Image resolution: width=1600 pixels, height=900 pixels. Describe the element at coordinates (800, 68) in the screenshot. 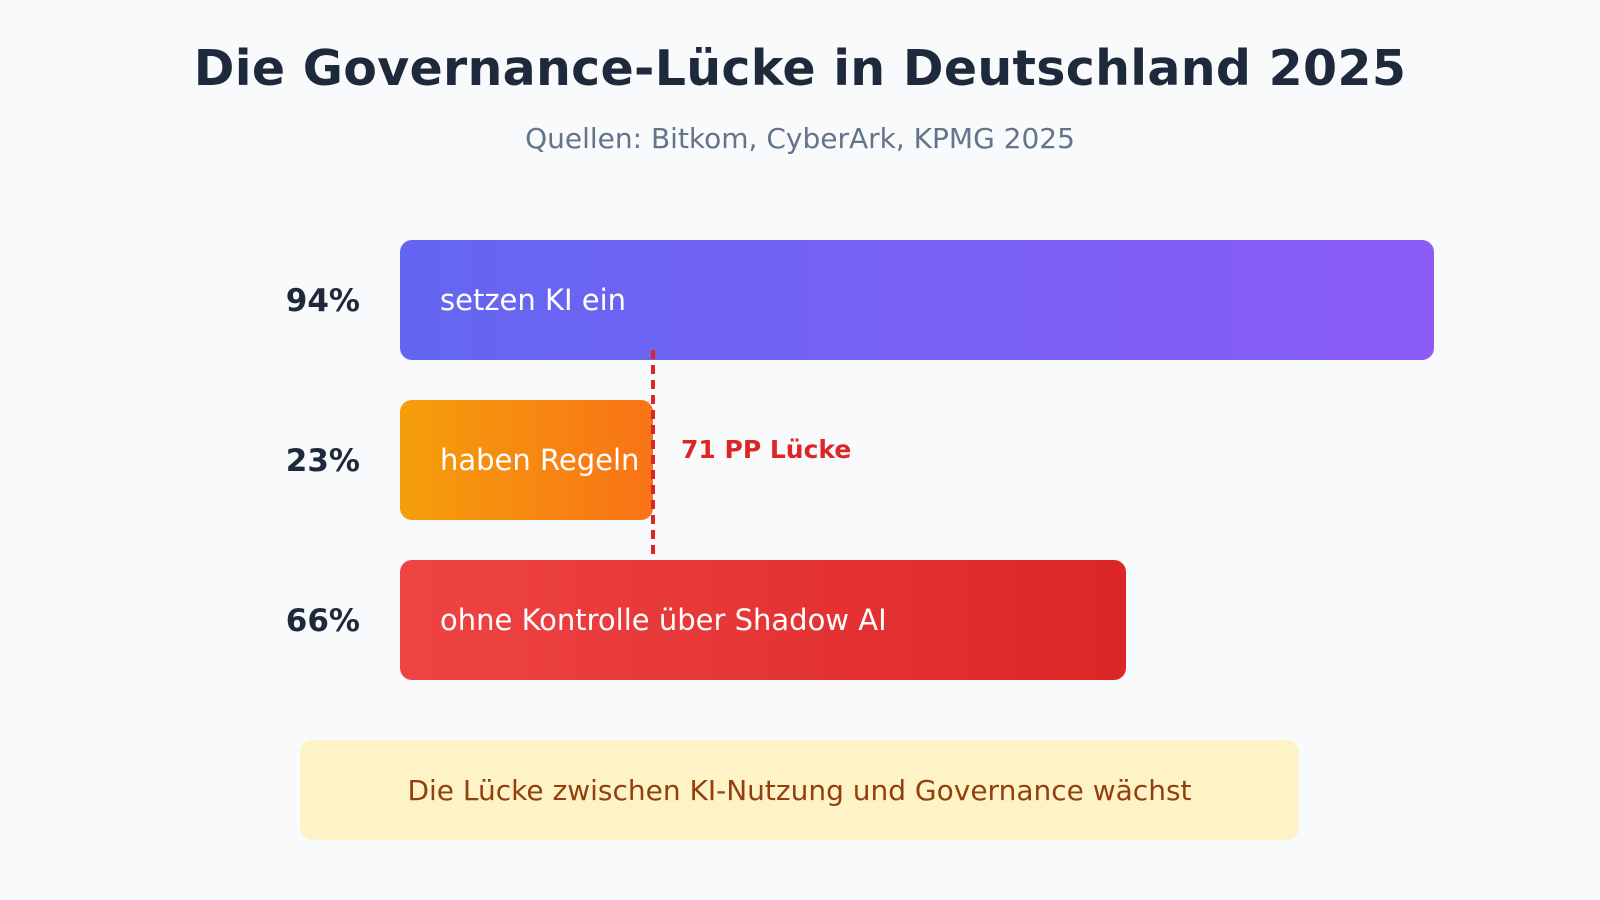

I see `chart-title: Die Governance-Lücke in Deutschland 2025` at that location.